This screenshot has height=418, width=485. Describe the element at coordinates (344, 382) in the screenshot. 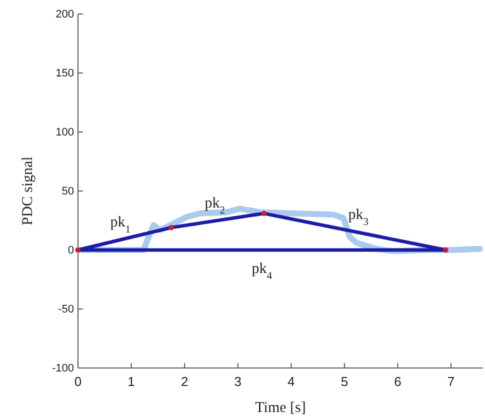

I see `x-tick-label: 5` at that location.